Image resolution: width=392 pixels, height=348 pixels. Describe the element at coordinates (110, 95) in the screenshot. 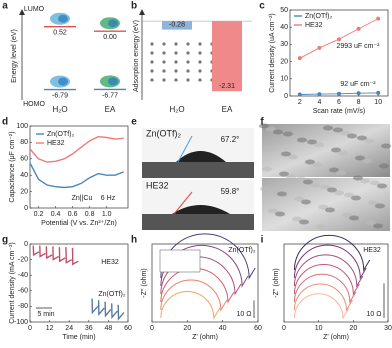

I see `value-label: -6.77` at that location.